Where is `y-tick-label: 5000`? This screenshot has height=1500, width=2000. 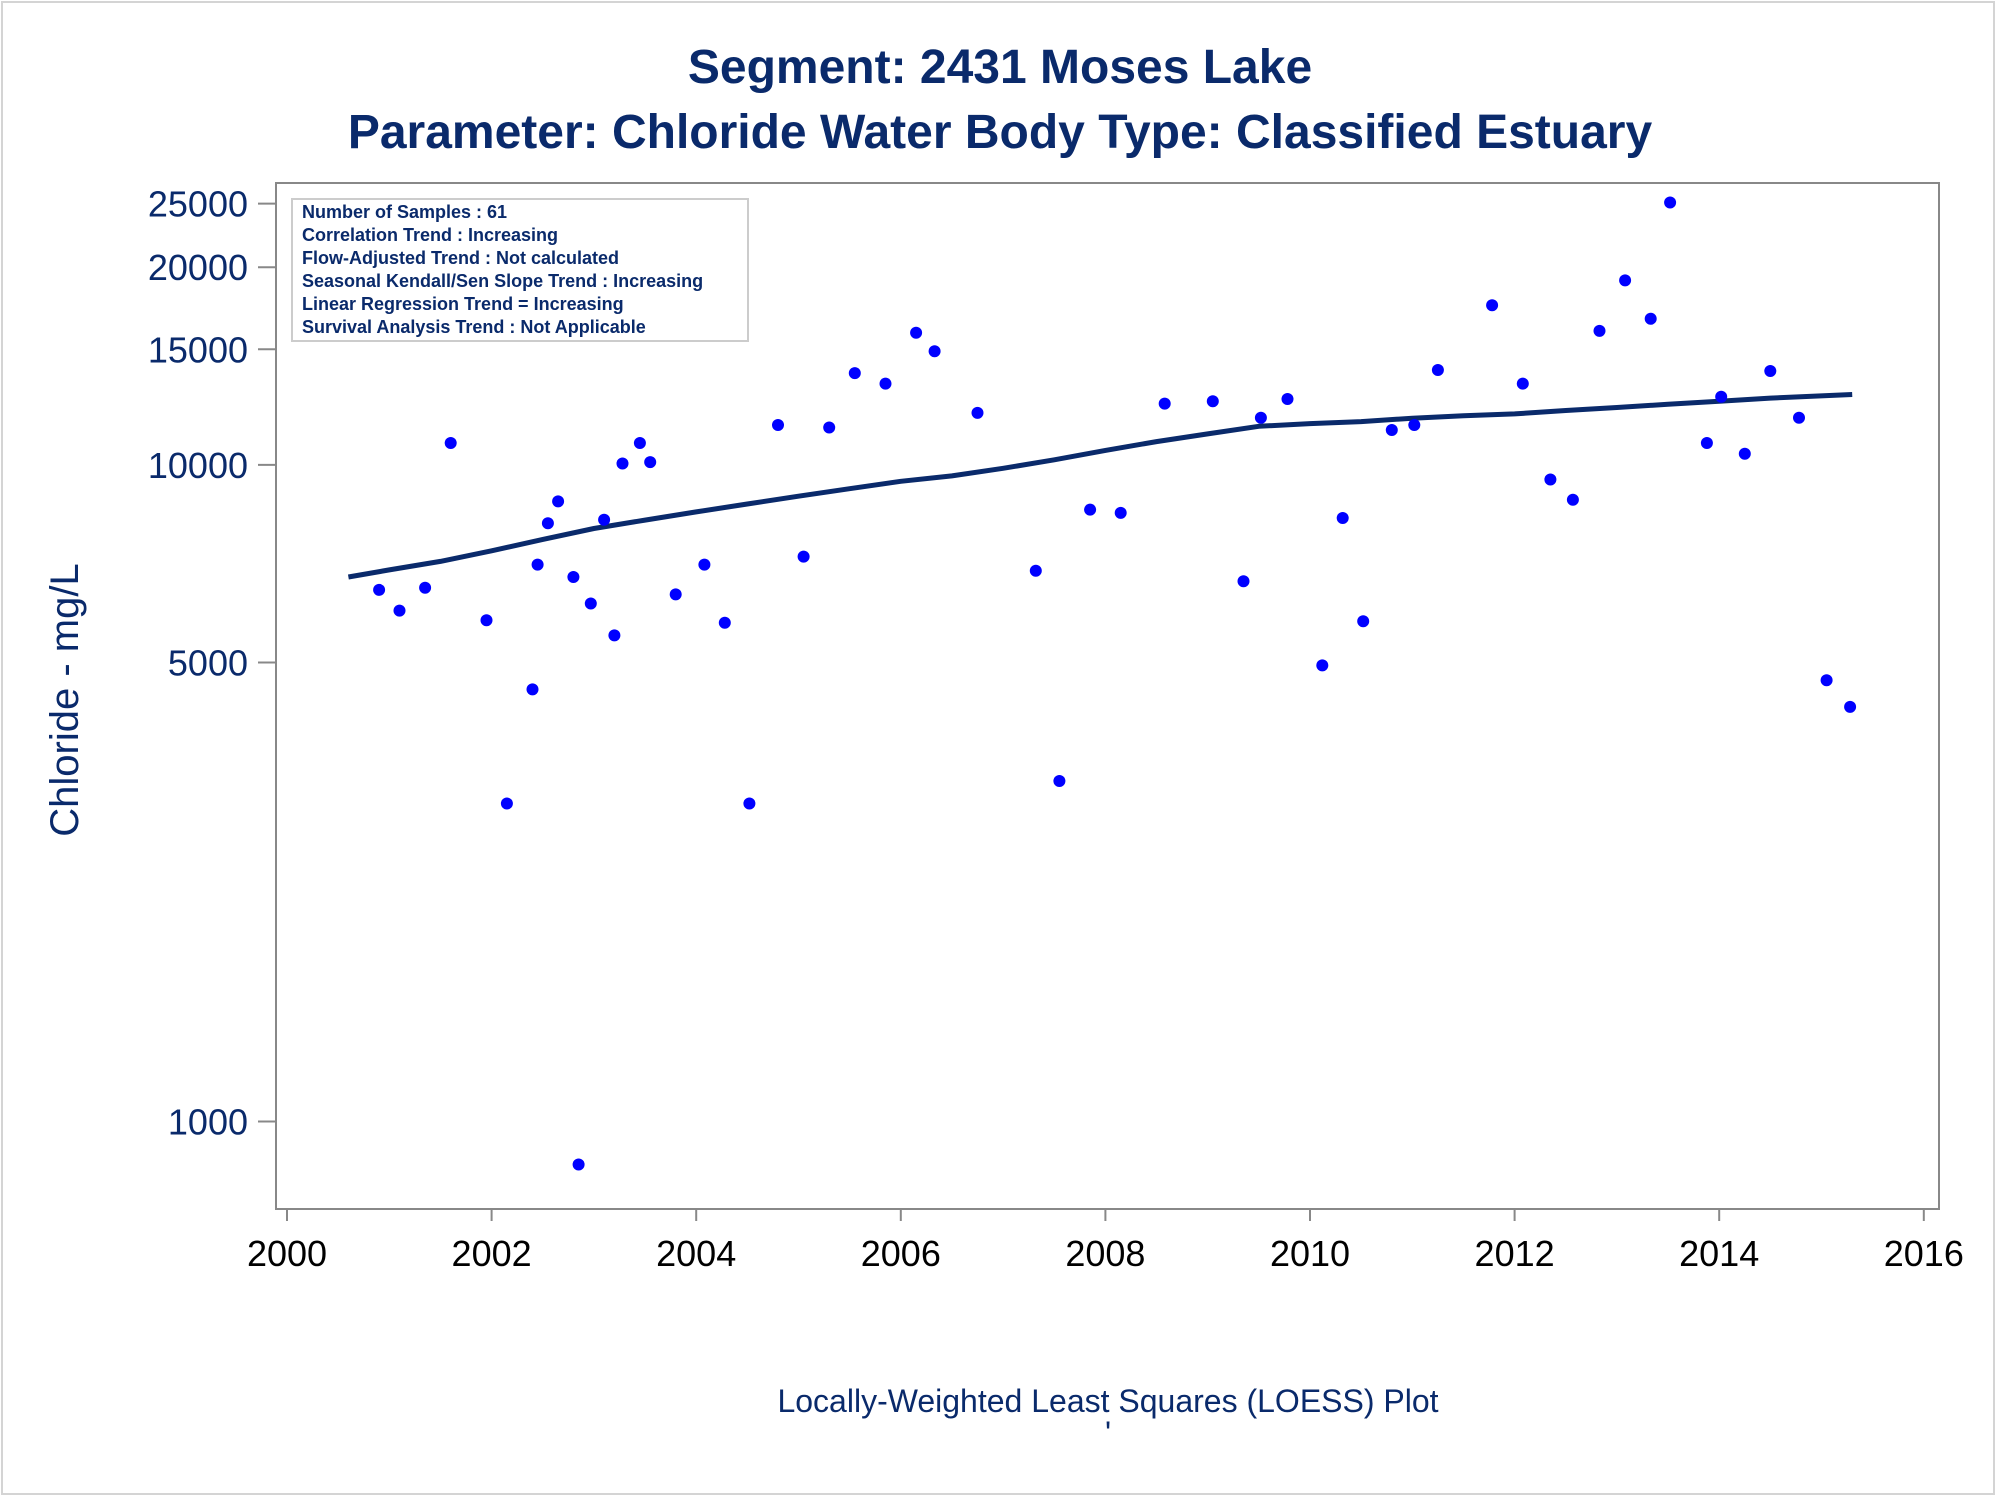
y-tick-label: 5000 is located at coordinates (208, 663).